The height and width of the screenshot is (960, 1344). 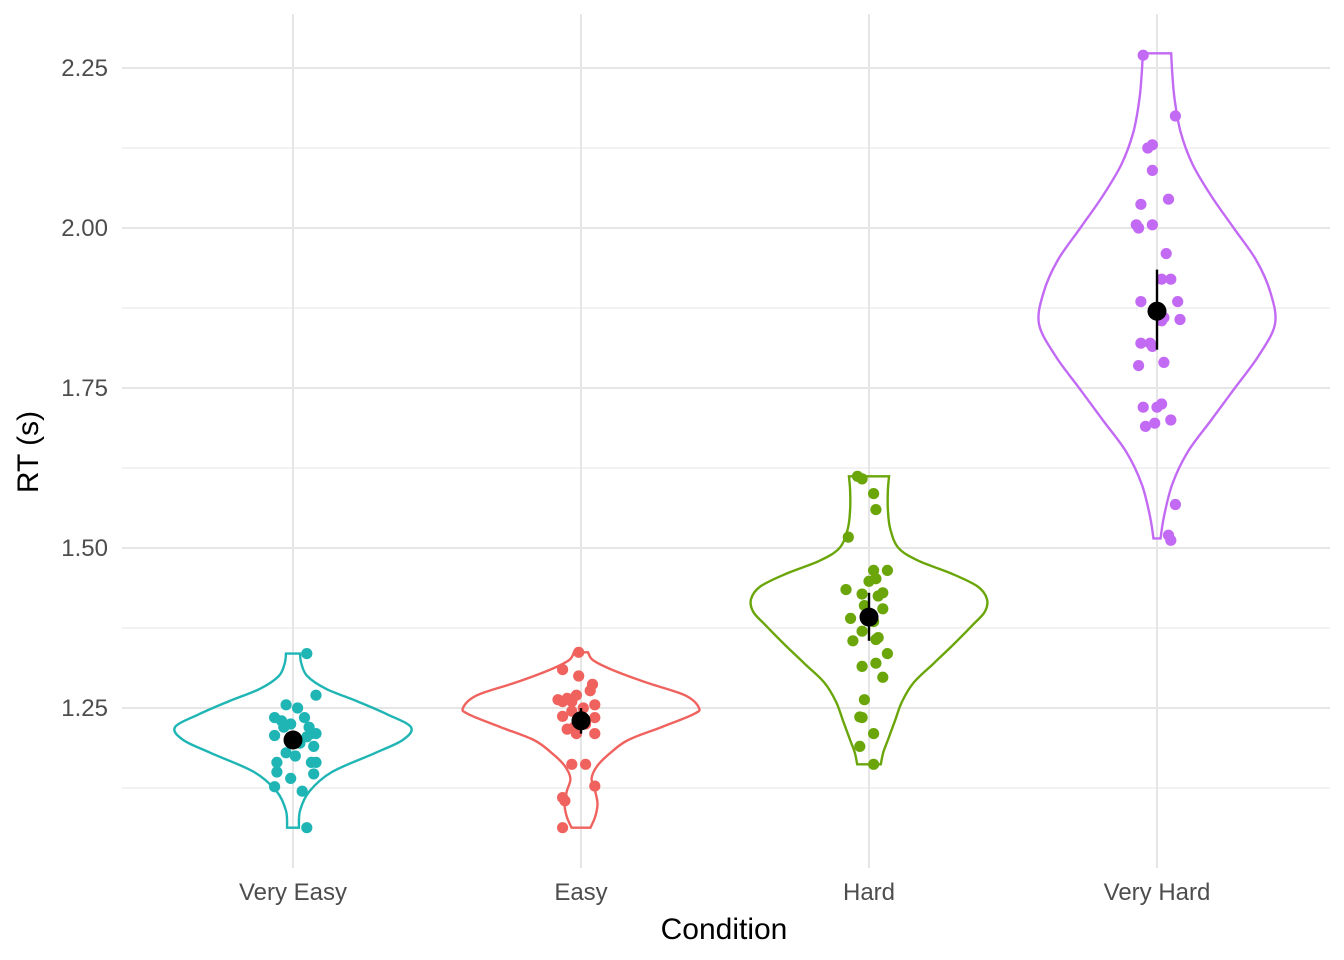 I want to click on x-tick-label: Easy, so click(x=580, y=892).